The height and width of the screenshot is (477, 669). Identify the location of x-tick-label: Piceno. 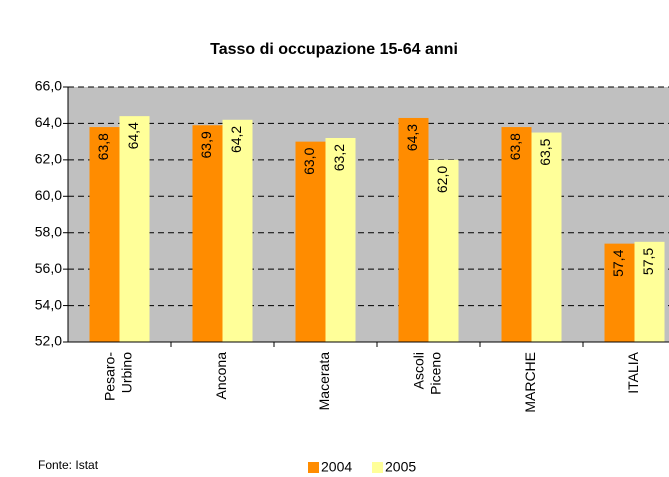
(436, 373).